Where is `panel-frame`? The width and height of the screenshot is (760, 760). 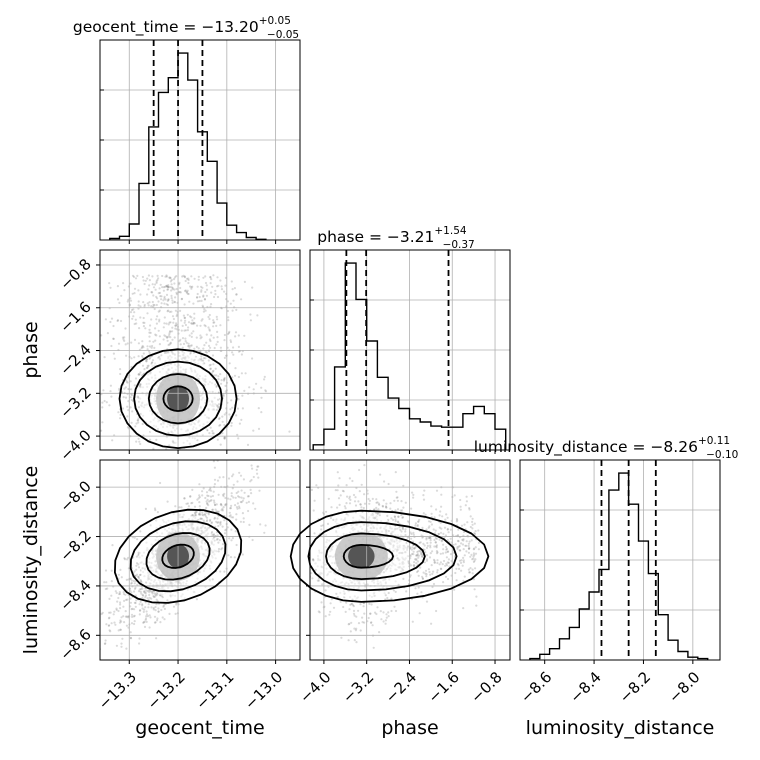
panel-frame is located at coordinates (620, 560).